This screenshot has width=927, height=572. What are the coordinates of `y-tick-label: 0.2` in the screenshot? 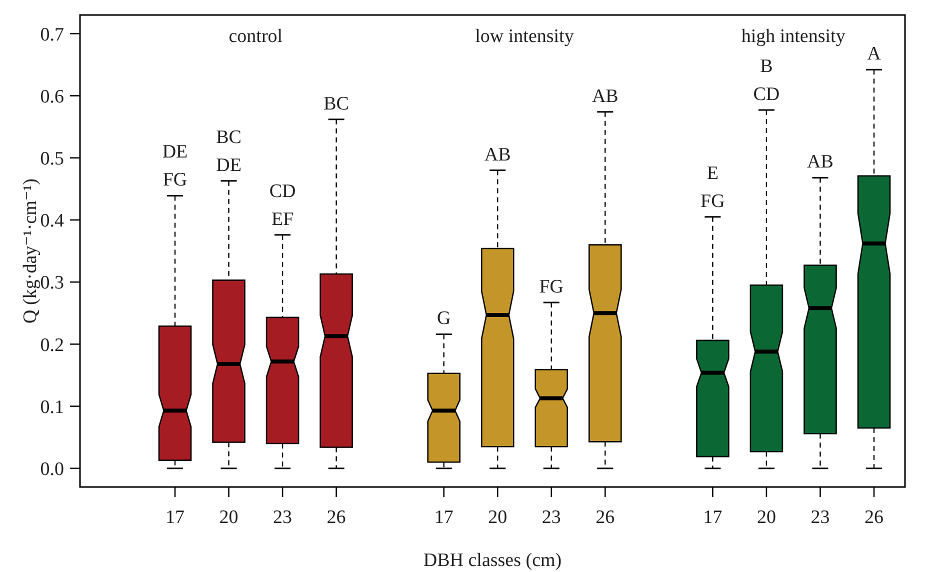 It's located at (52, 345).